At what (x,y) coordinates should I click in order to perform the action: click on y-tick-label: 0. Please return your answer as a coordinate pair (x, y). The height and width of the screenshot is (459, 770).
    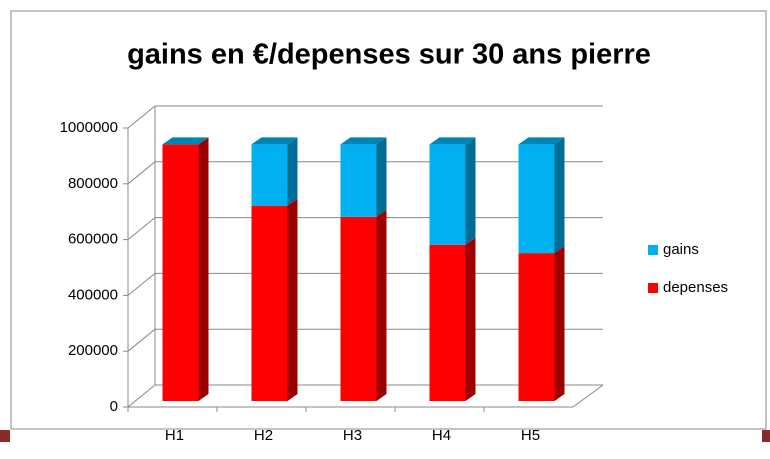
    Looking at the image, I should click on (114, 406).